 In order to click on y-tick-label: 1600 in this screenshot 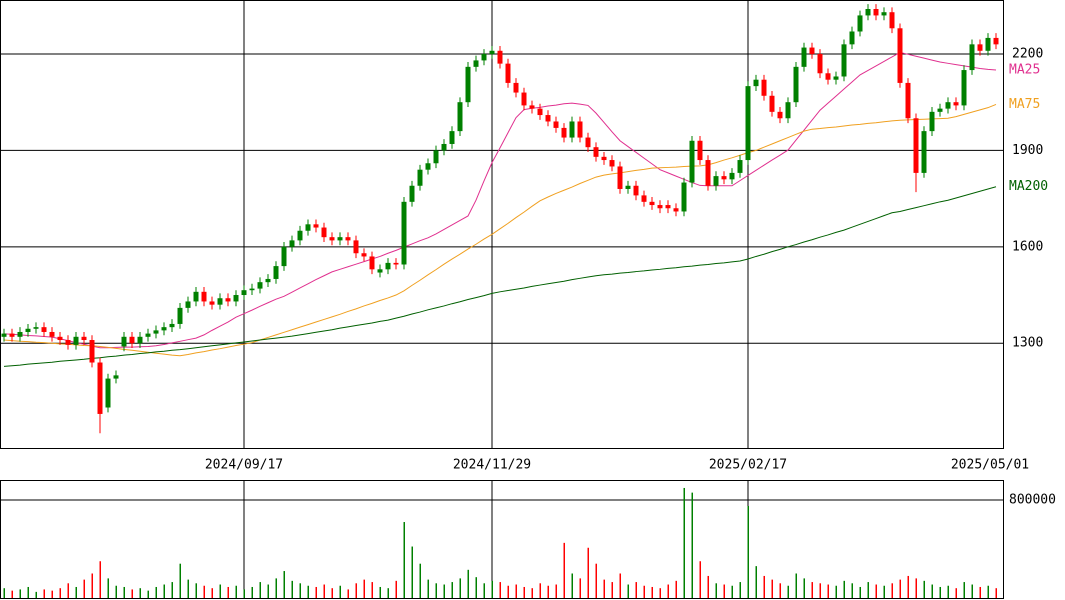, I will do `click(1027, 246)`.